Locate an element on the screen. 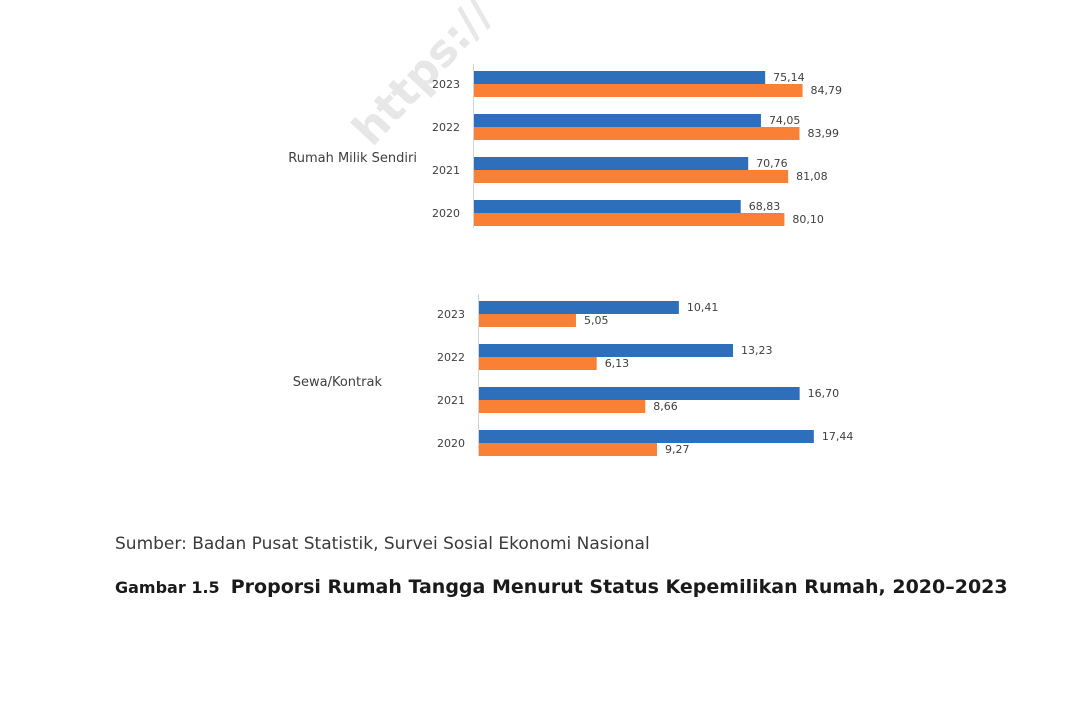 The image size is (1084, 703). value-label: 10,41 is located at coordinates (703, 307).